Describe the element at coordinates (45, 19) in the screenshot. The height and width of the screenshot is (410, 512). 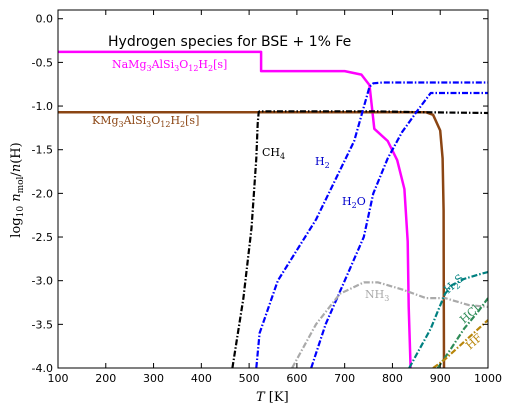
I see `y-tick-label: 0.0` at that location.